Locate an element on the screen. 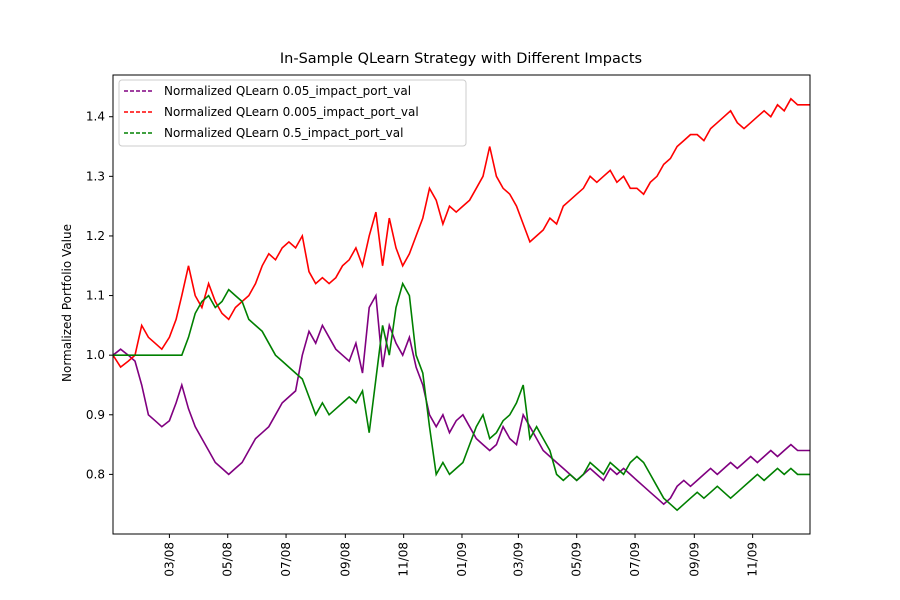 This screenshot has height=600, width=900. x-tick-label: 01/09 is located at coordinates (462, 559).